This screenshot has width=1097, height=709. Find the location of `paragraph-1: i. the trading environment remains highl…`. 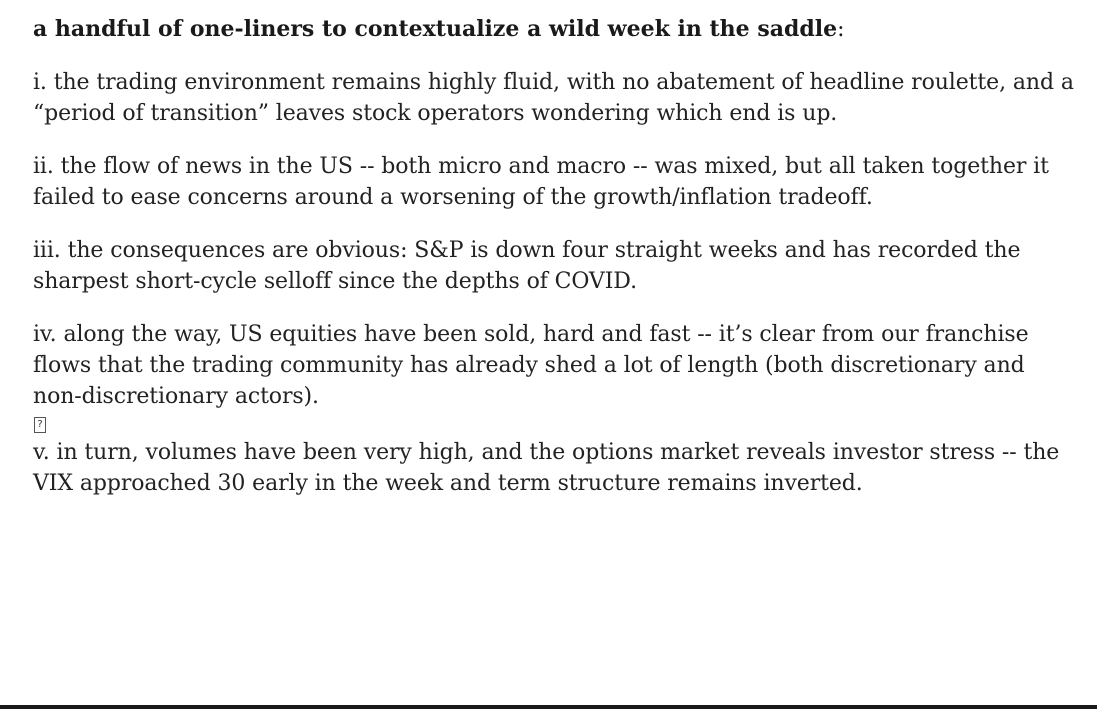

paragraph-1: i. the trading environment remains highl… is located at coordinates (553, 98).